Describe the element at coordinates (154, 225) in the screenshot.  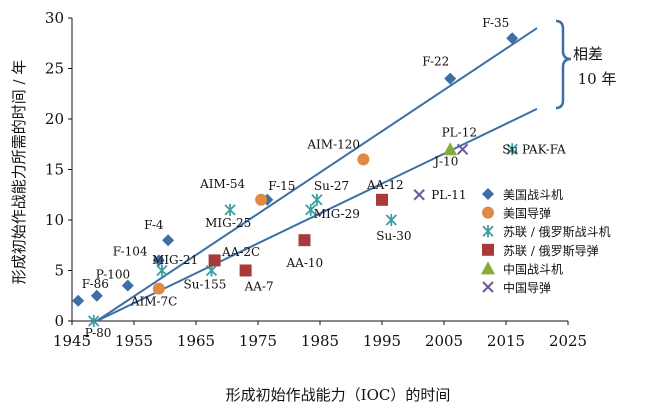
I see `label-f-4: F-4` at that location.